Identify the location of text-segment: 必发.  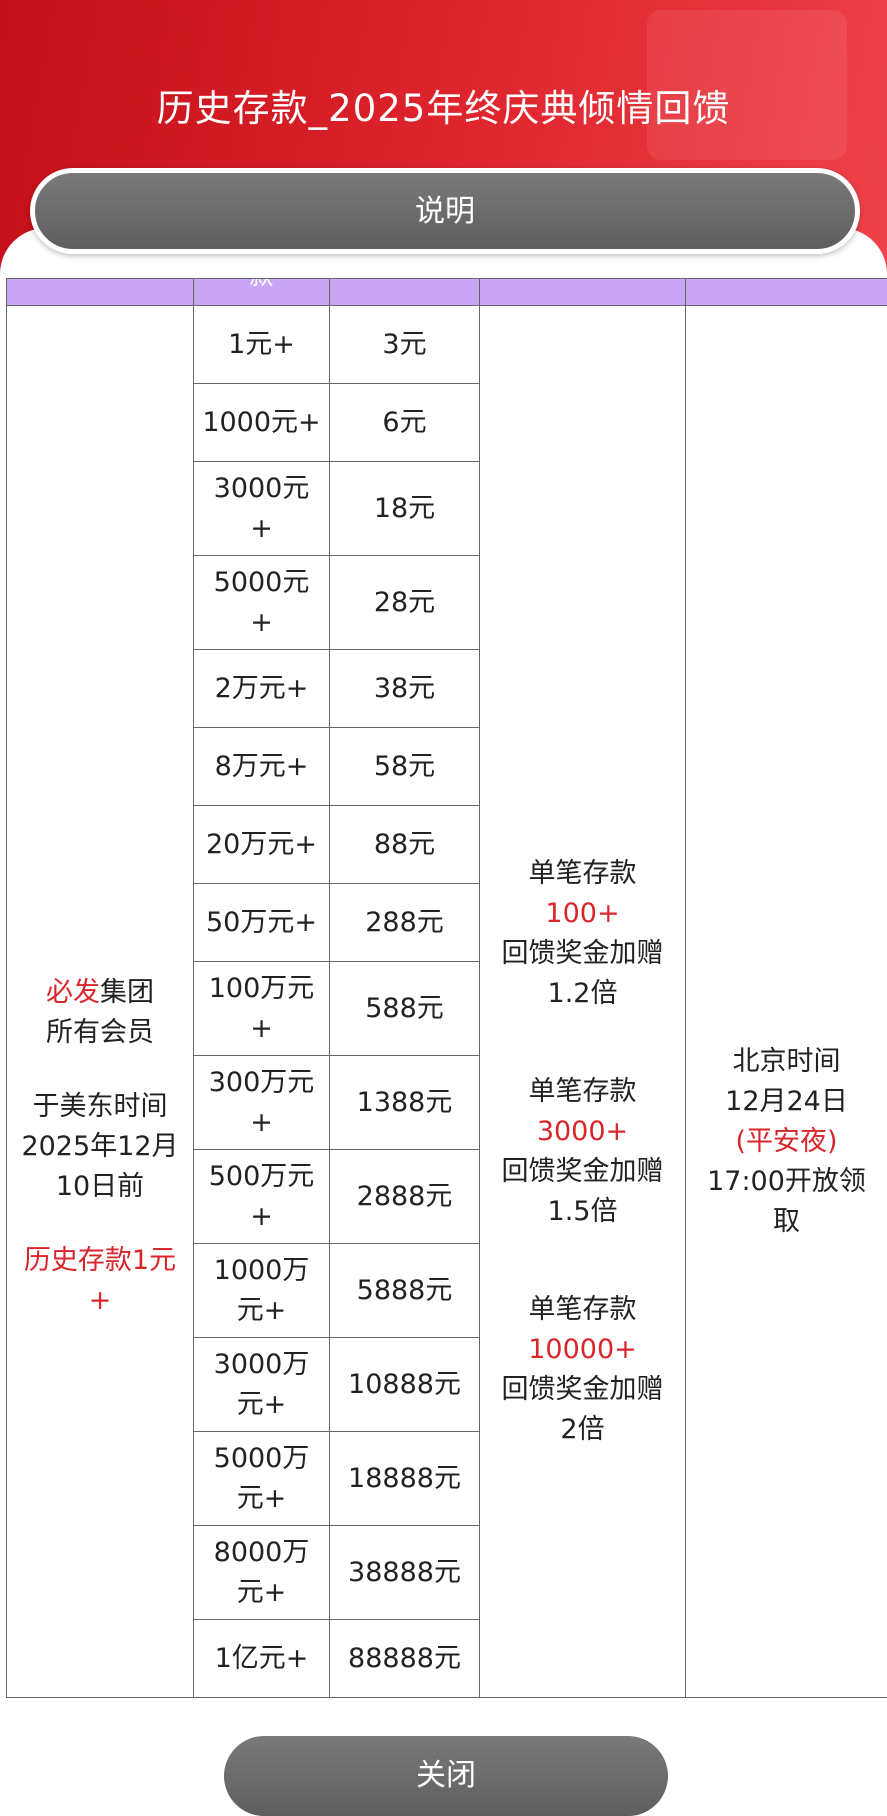
(73, 992).